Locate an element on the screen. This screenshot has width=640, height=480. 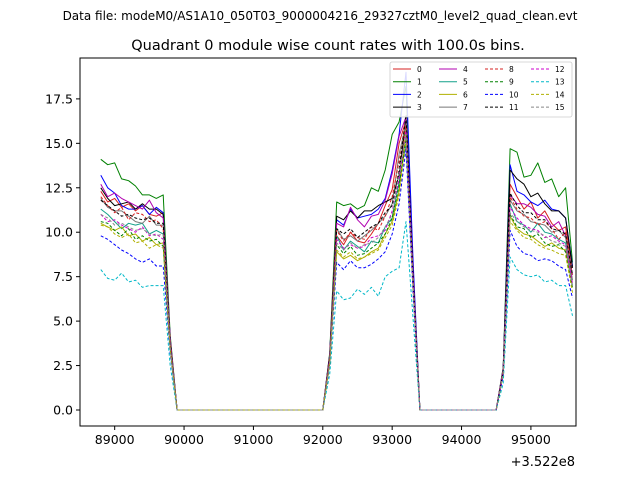
legend-label-0: 0 is located at coordinates (419, 69).